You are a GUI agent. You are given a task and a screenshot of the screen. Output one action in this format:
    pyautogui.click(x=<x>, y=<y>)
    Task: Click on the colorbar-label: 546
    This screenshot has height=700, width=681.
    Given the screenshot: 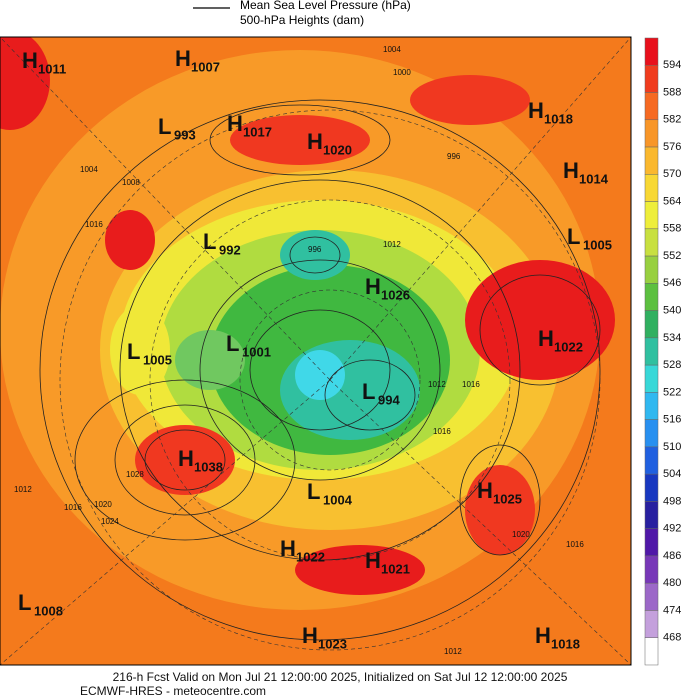 What is the action you would take?
    pyautogui.click(x=672, y=283)
    